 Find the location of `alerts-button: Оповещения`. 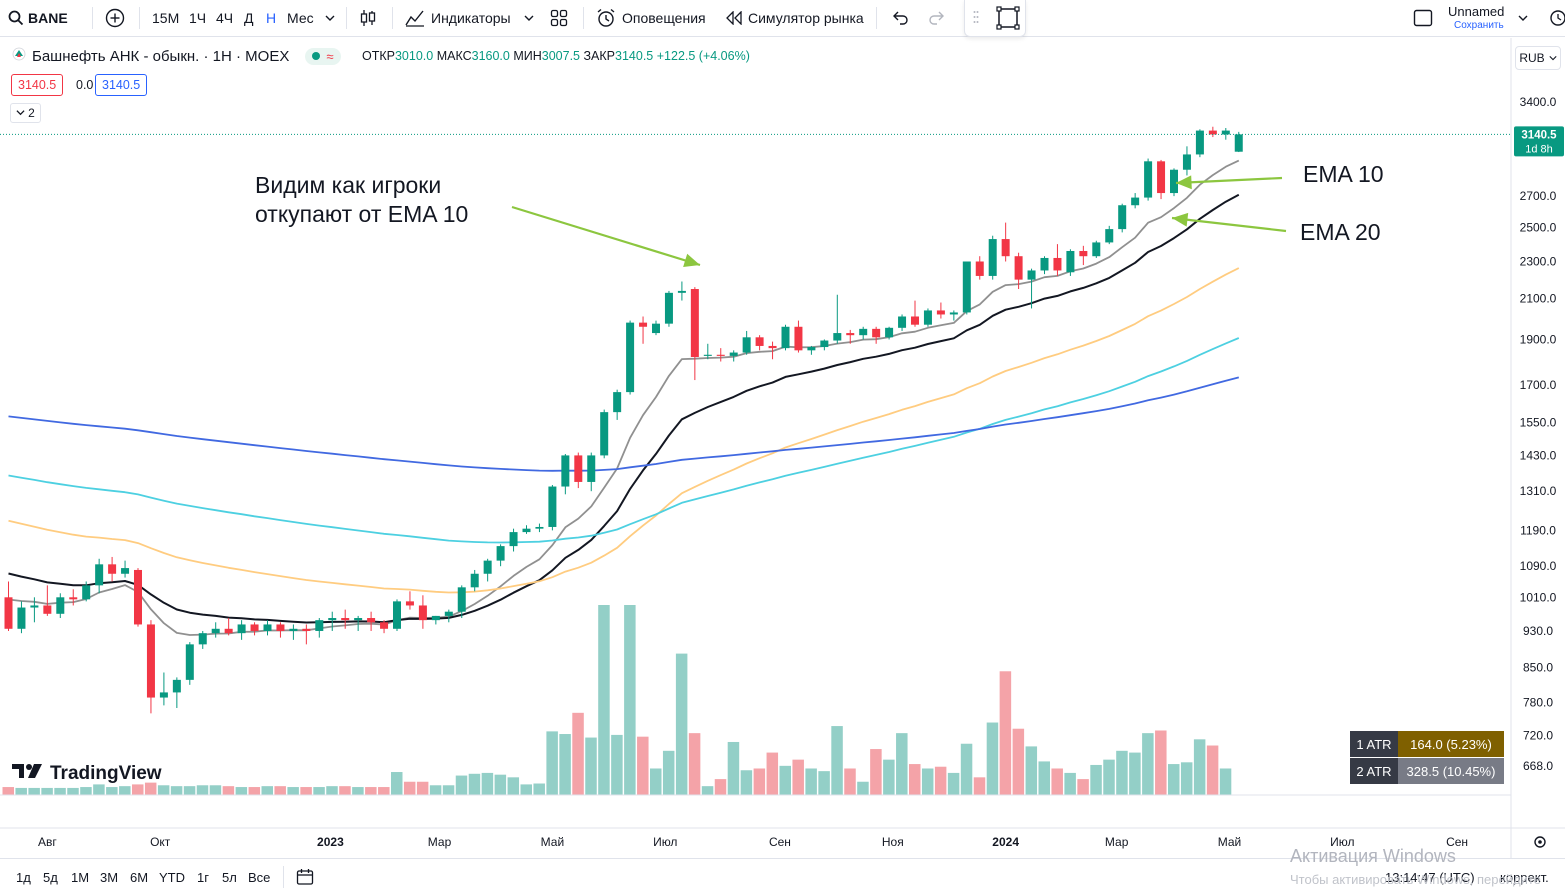

alerts-button: Оповещения is located at coordinates (651, 18).